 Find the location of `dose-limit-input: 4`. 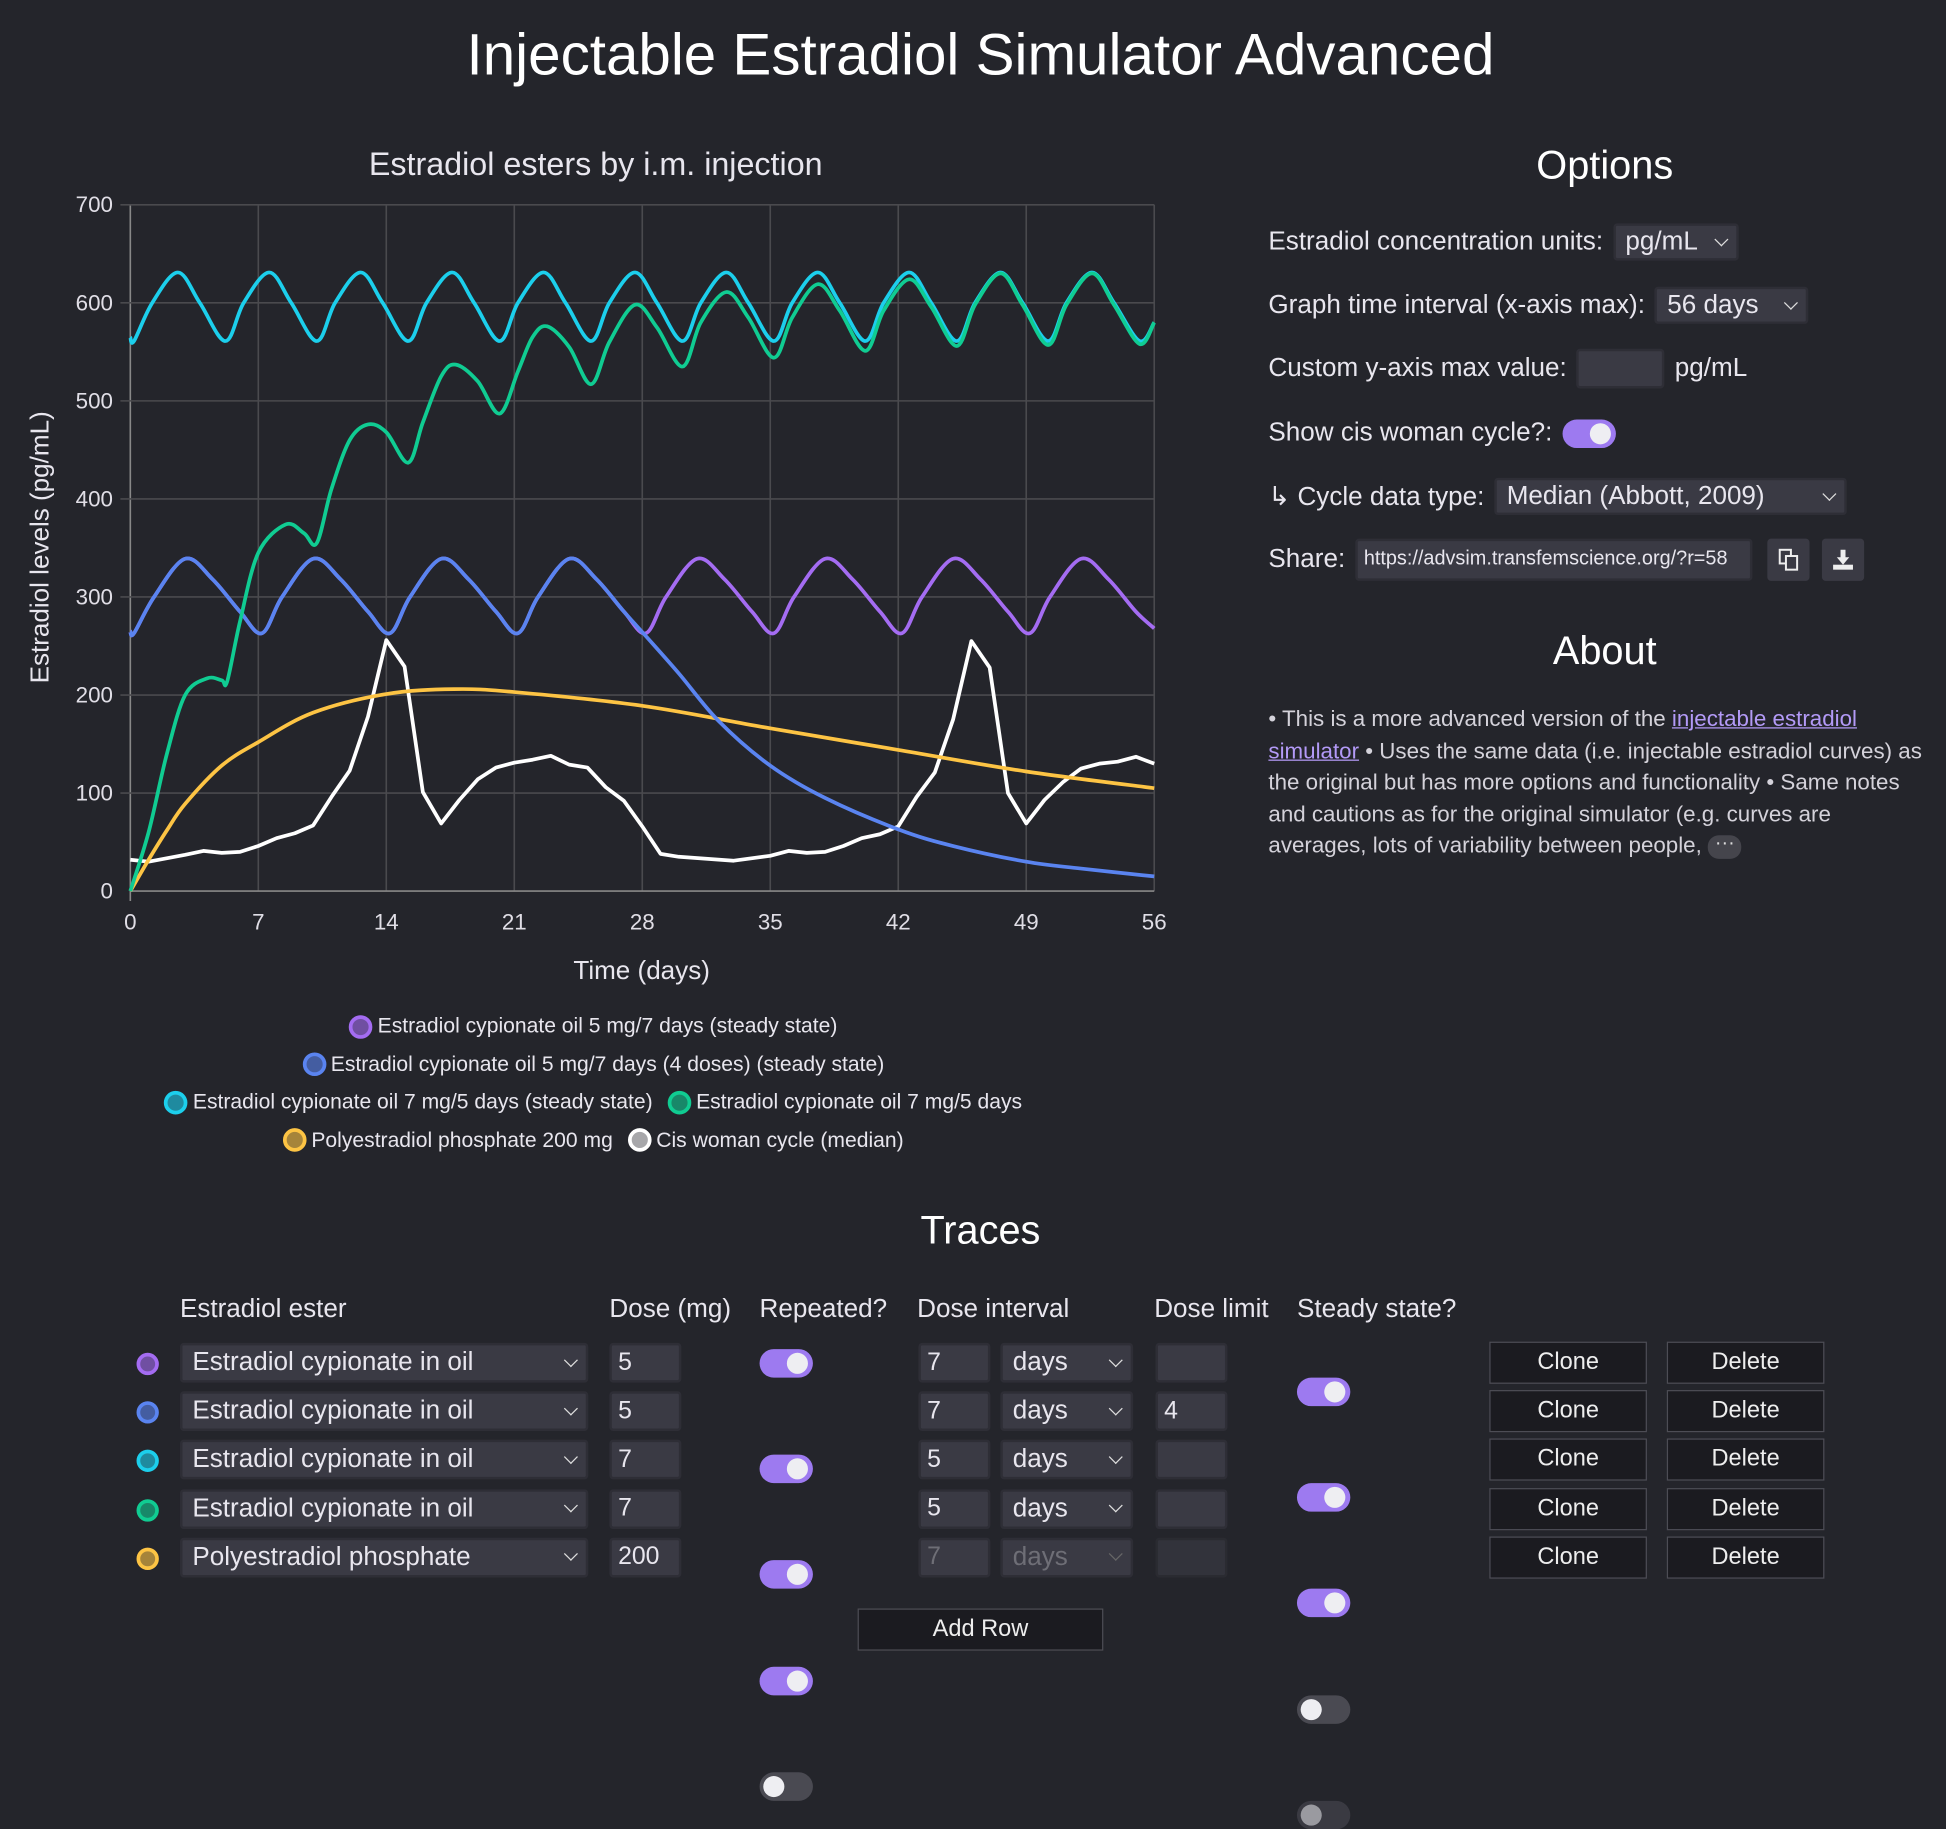

dose-limit-input: 4 is located at coordinates (1191, 1411).